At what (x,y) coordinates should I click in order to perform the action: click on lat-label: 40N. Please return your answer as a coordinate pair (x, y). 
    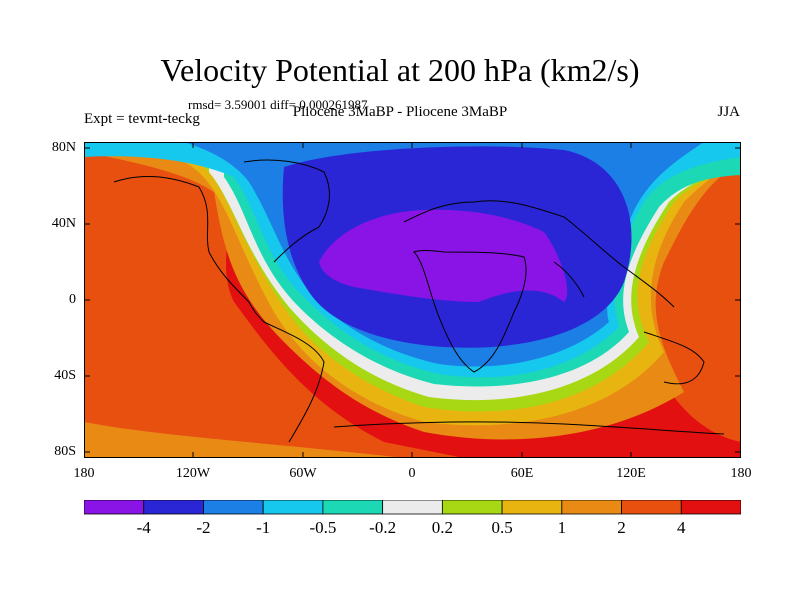
    Looking at the image, I should click on (63, 223).